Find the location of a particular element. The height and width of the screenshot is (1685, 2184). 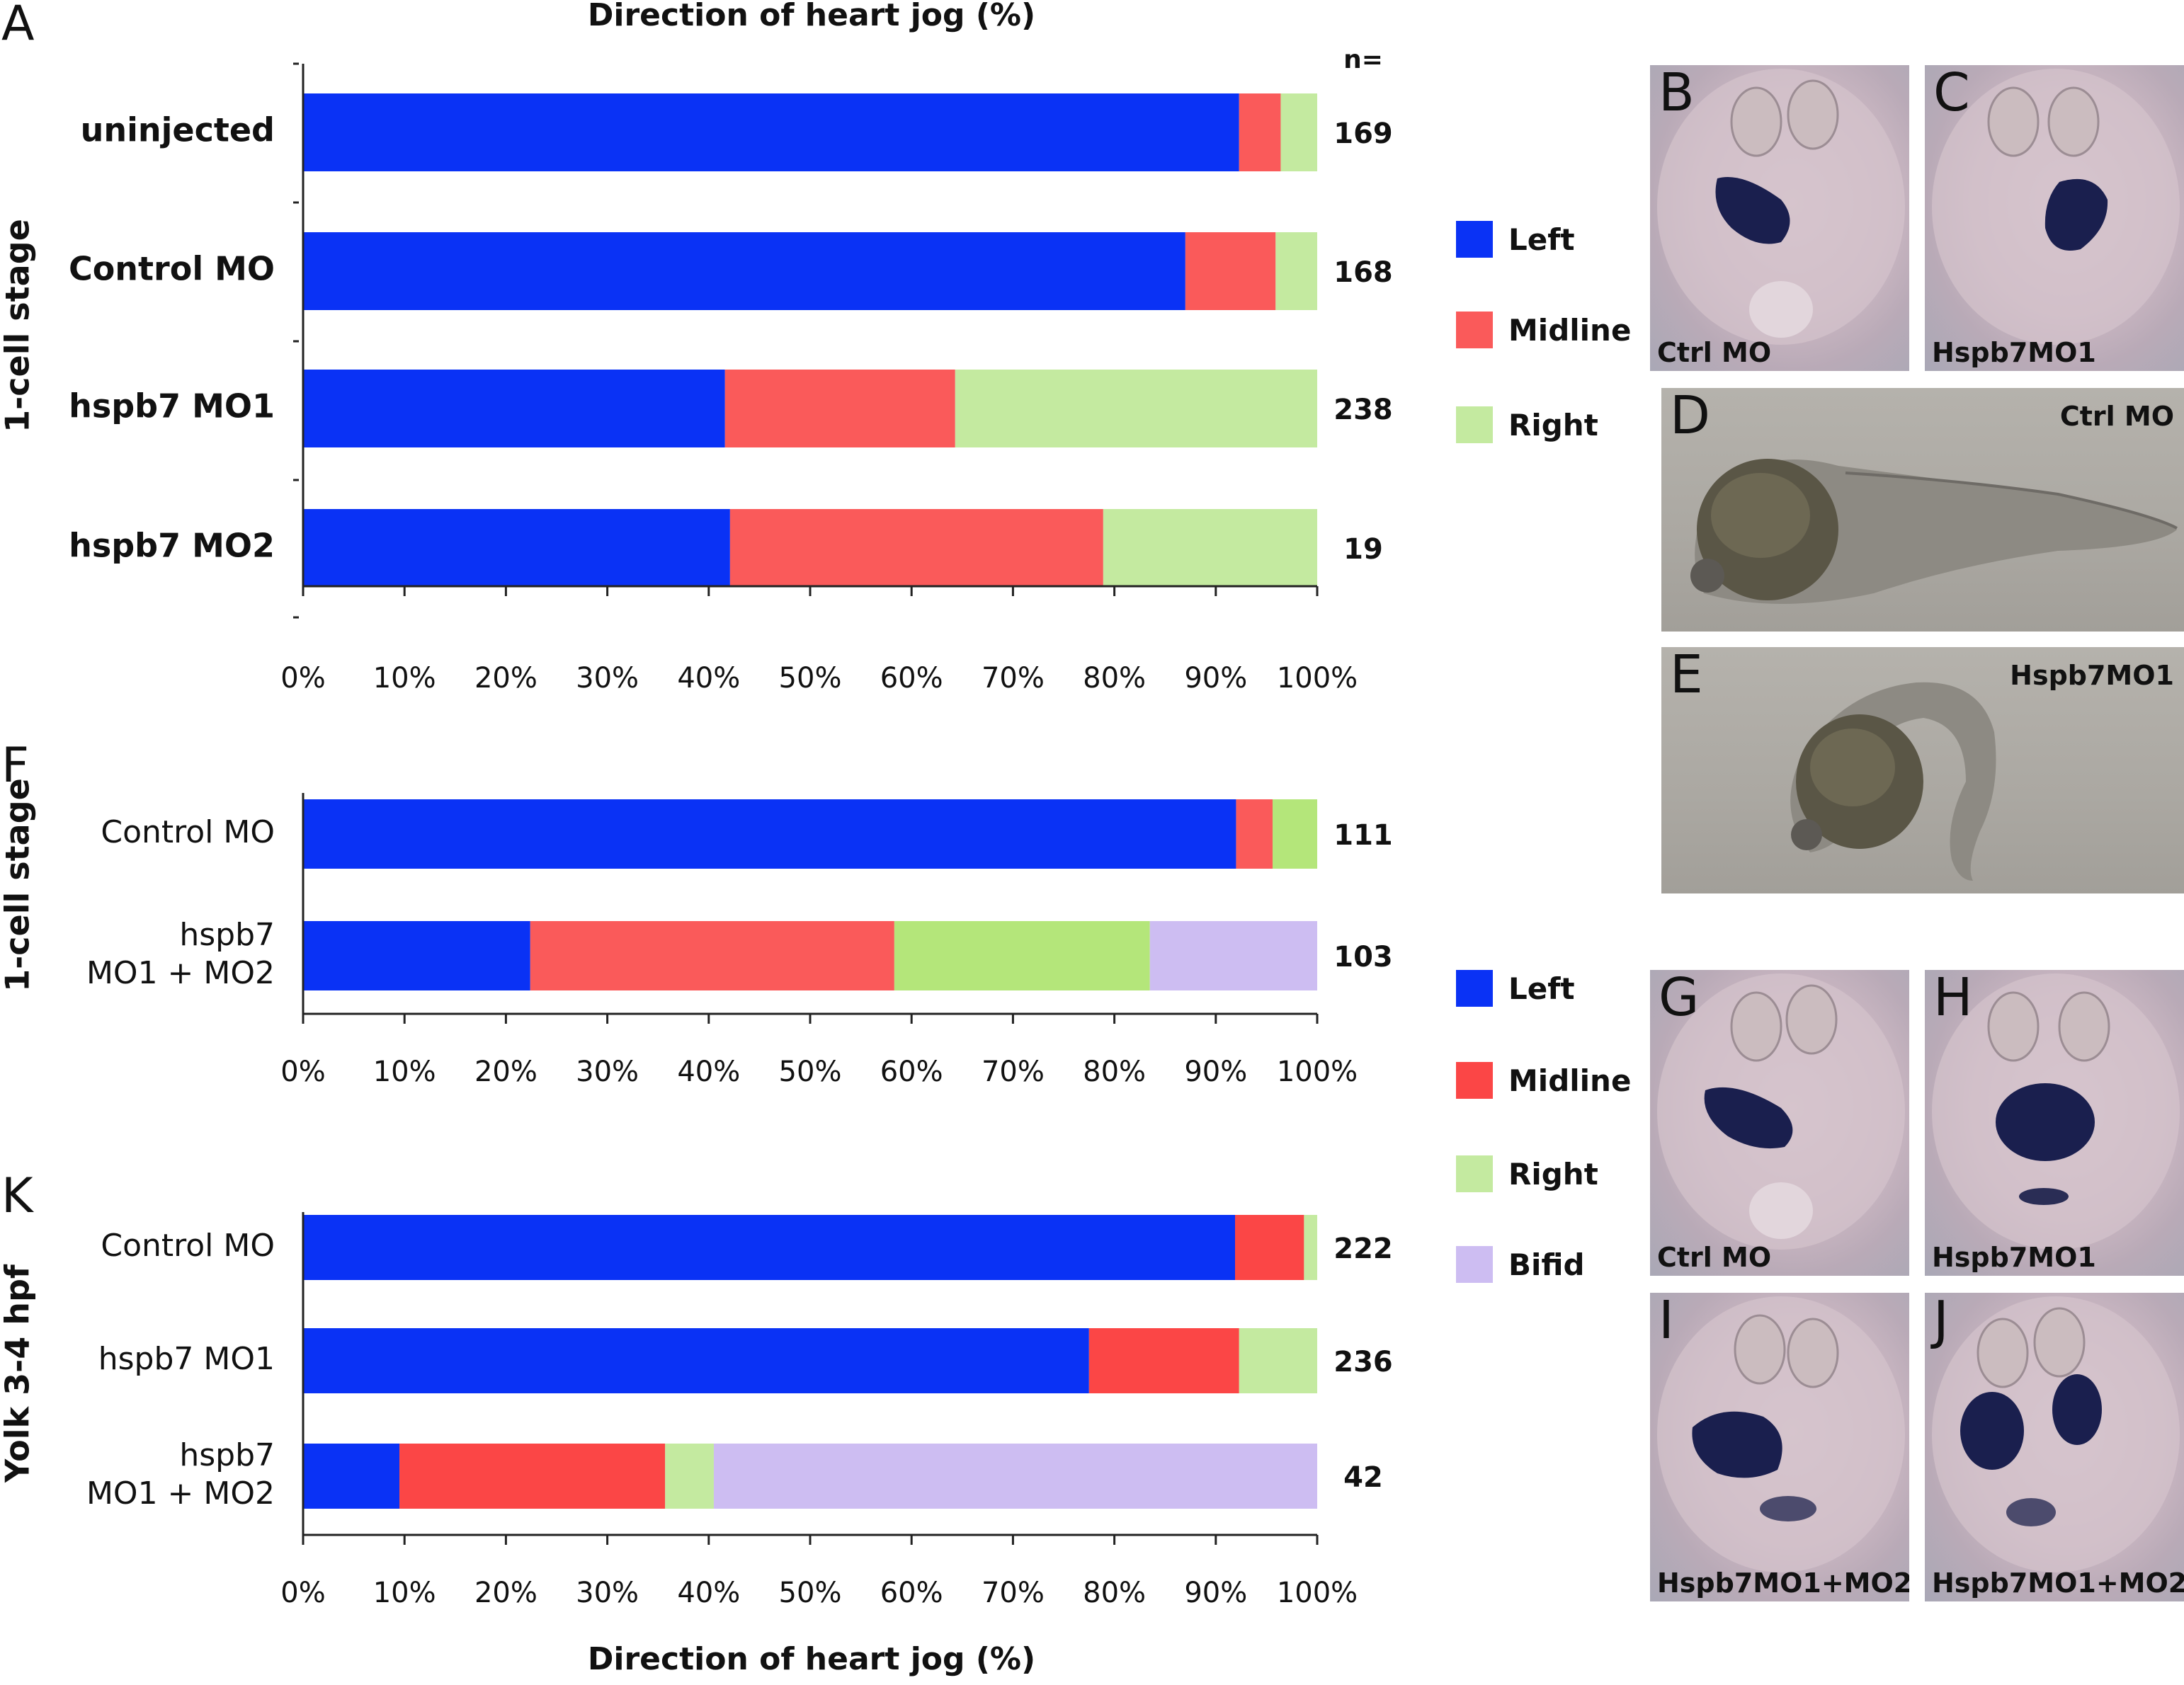

photo-caption-d: Ctrl MO is located at coordinates (2116, 416).